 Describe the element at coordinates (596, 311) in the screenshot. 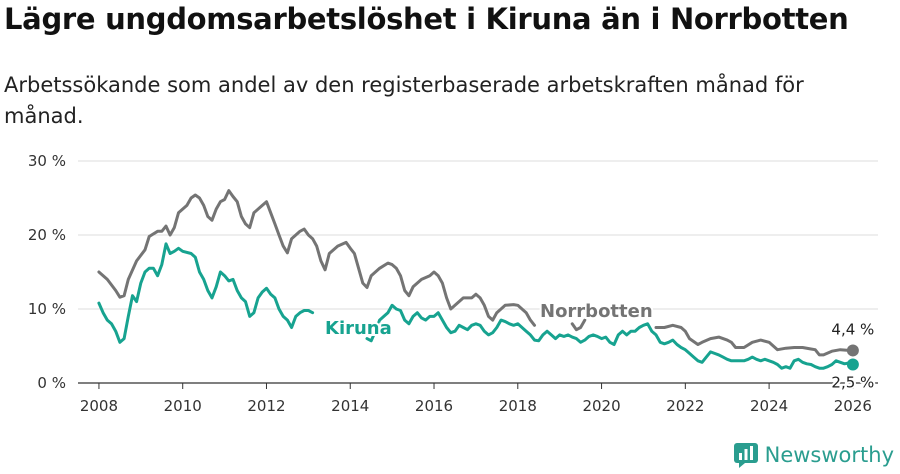

I see `series-label-norrbotten: Norrbotten` at that location.